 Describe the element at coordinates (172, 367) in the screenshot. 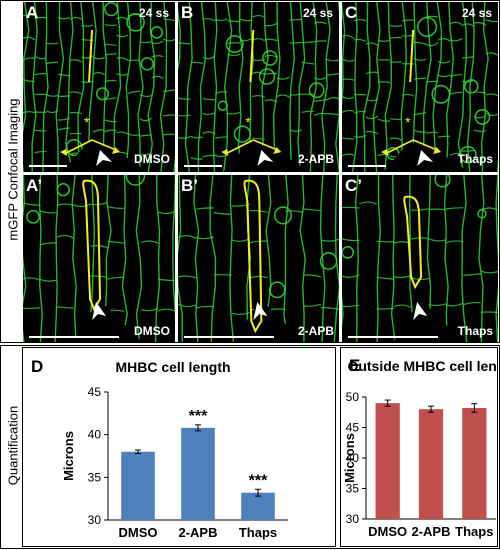

I see `chart-title: MHBC cell length` at that location.